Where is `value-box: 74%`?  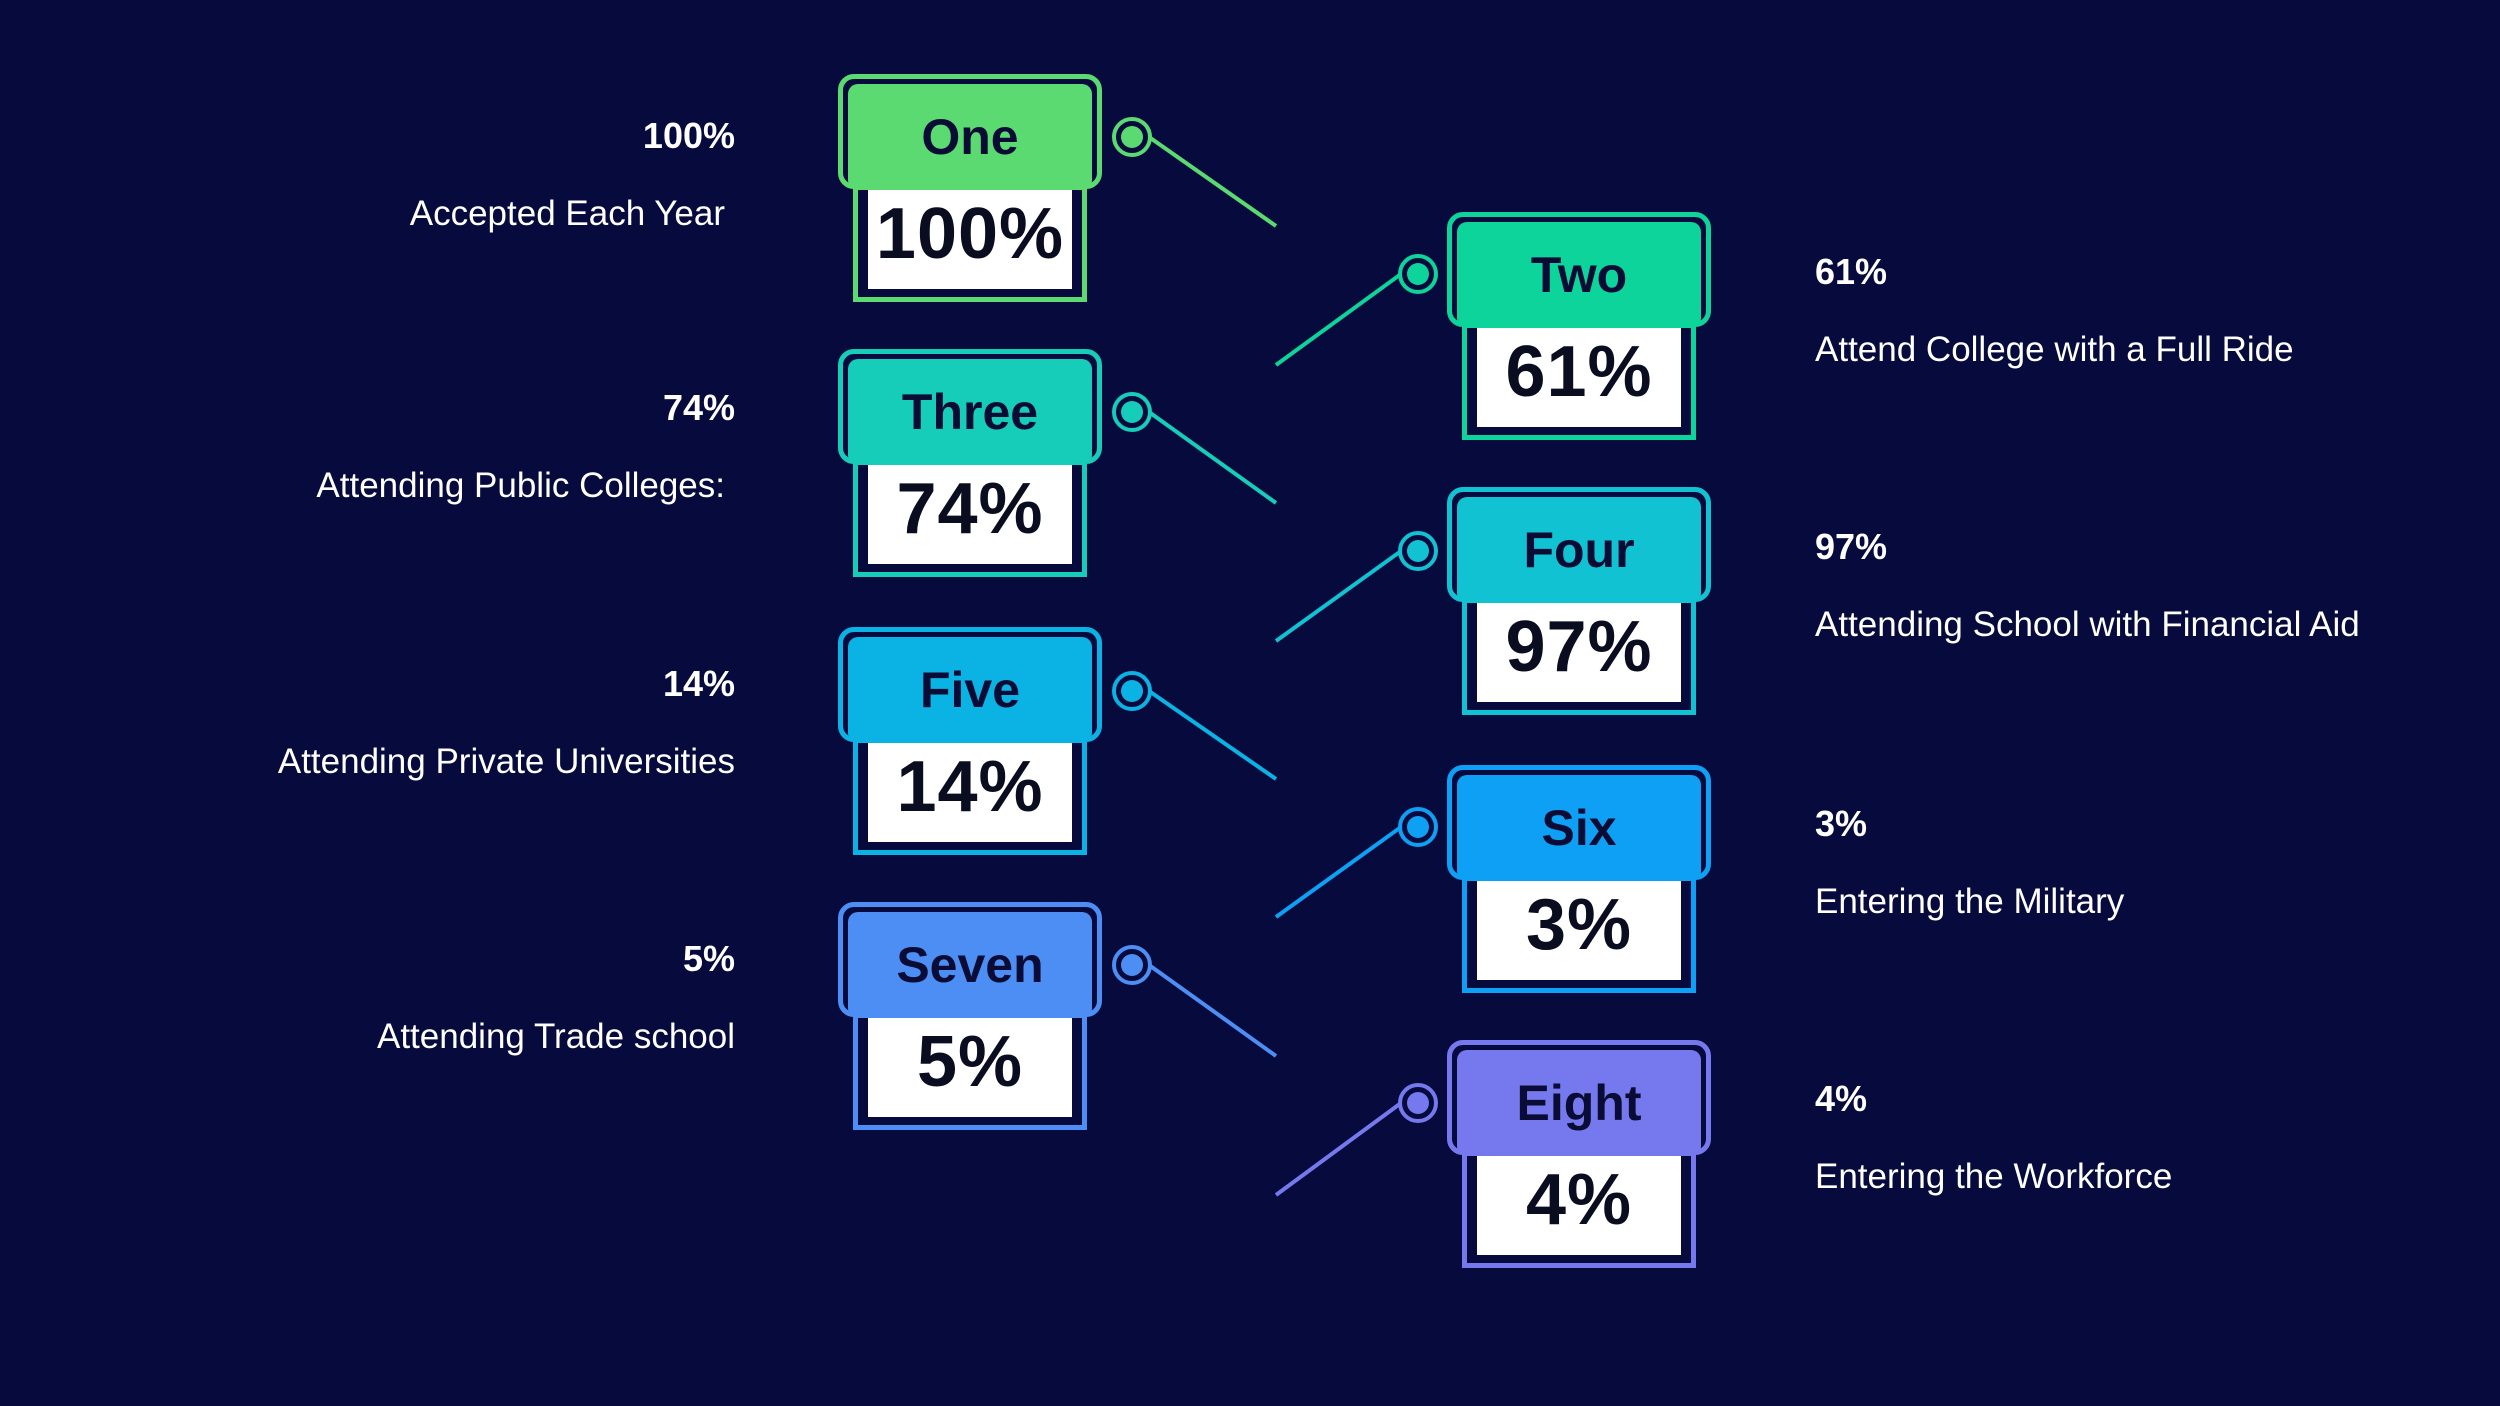 value-box: 74% is located at coordinates (970, 513).